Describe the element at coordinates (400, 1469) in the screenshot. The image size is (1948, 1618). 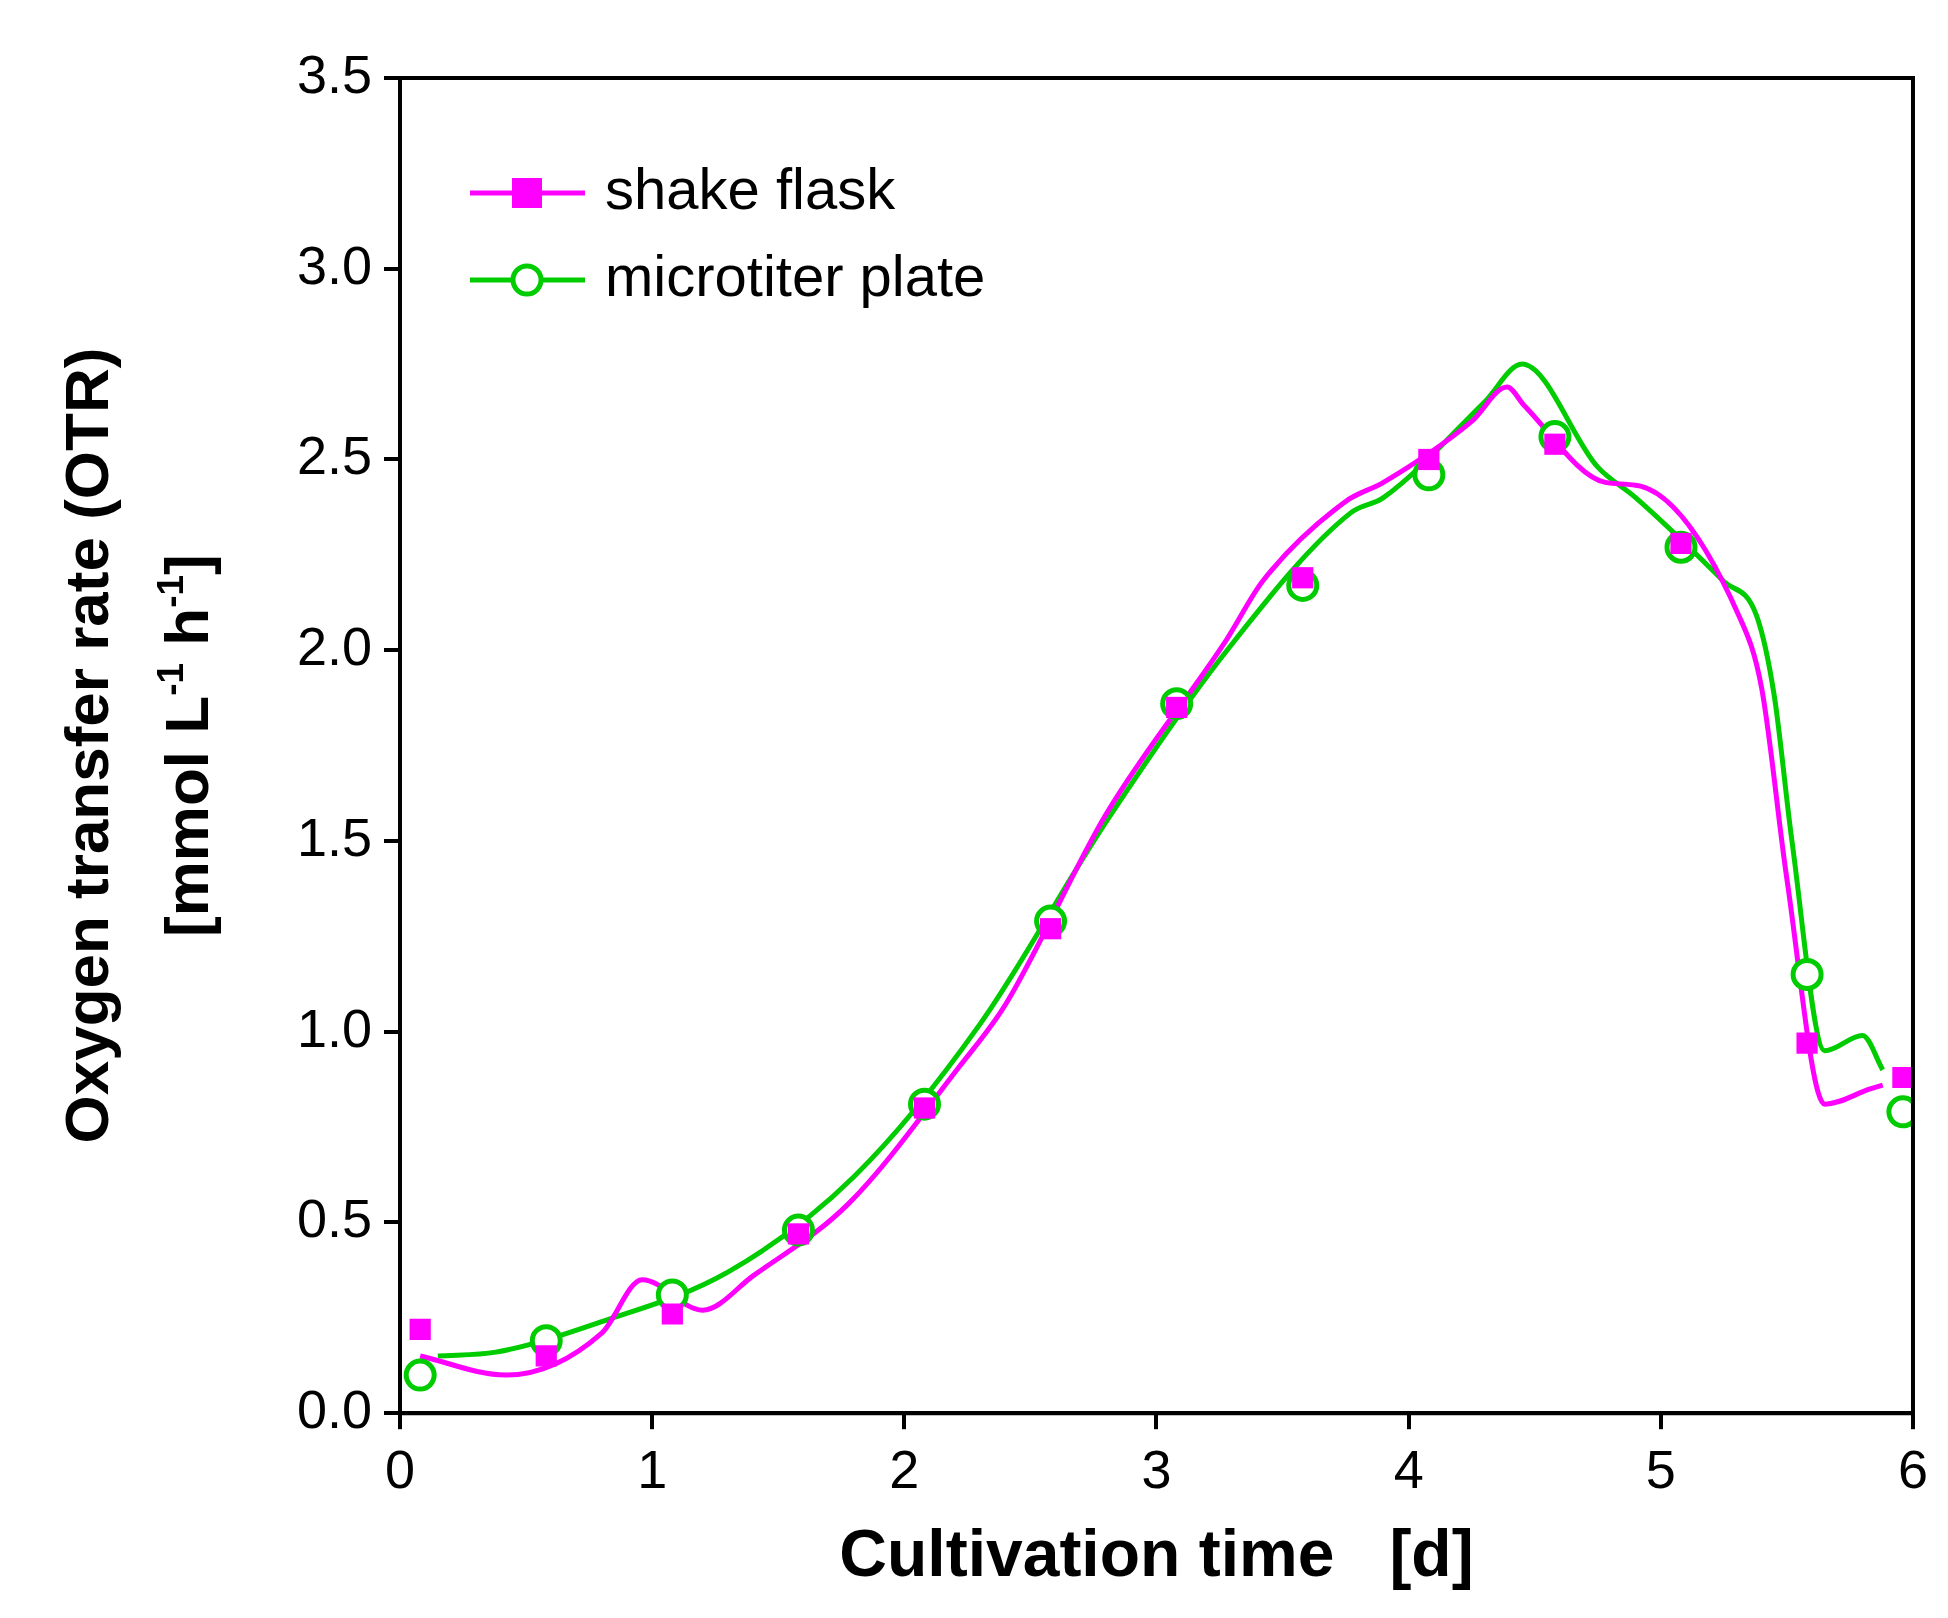
I see `x-tick-label: 0` at that location.